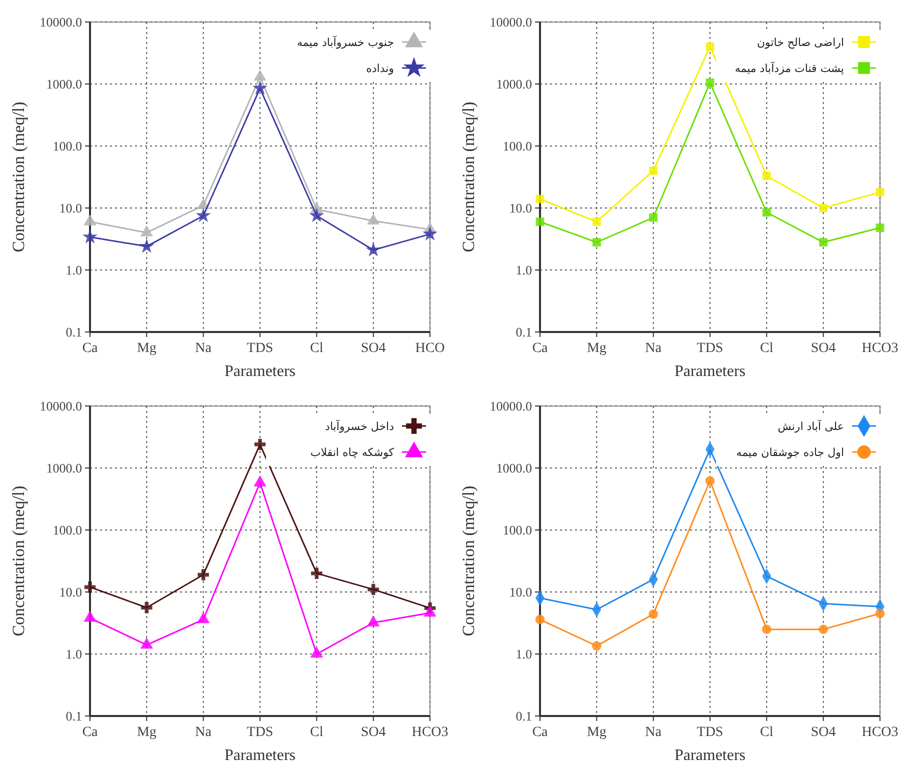 The image size is (920, 769). I want to click on legend-label: پشت قنات مزدآباد میمه, so click(789, 67).